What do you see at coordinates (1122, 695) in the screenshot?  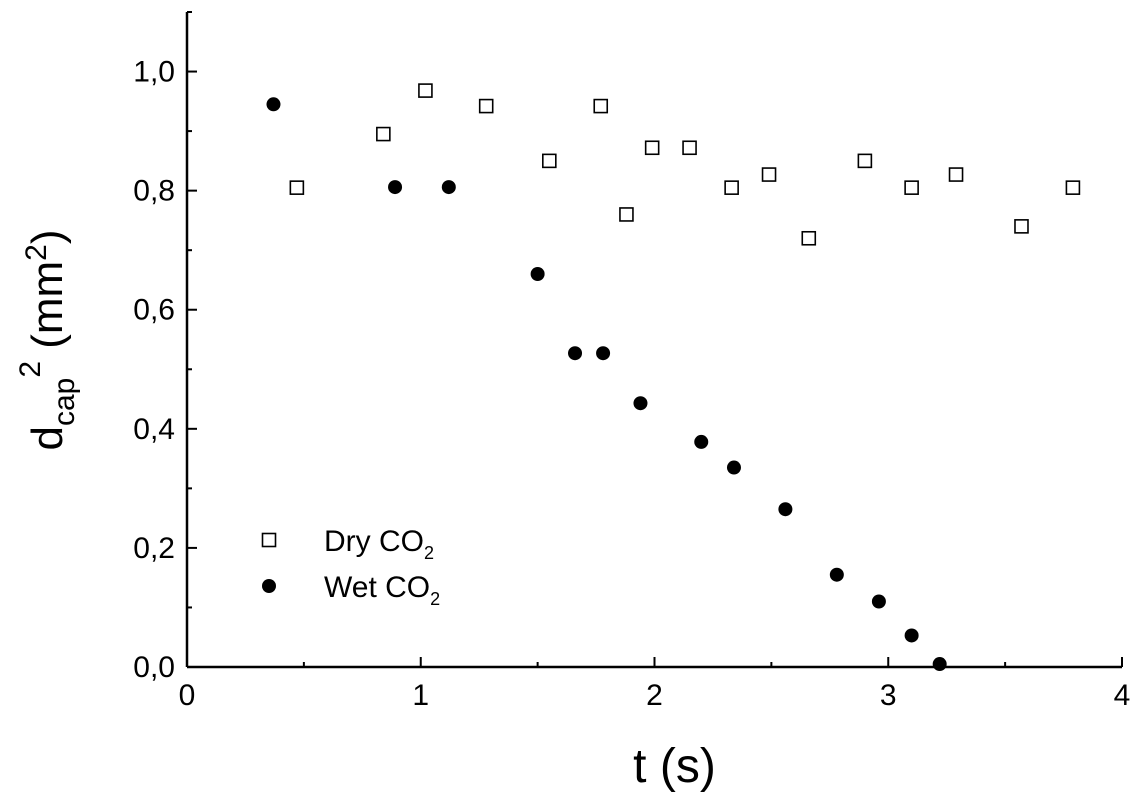 I see `x-tick-label: 4` at bounding box center [1122, 695].